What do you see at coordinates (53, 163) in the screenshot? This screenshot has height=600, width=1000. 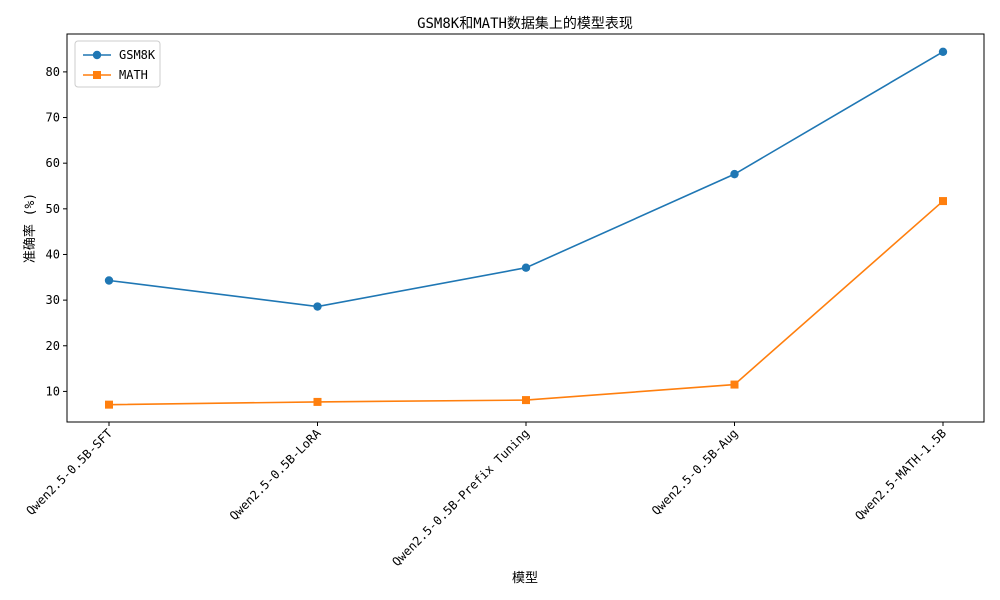 I see `y-tick-label: 60` at bounding box center [53, 163].